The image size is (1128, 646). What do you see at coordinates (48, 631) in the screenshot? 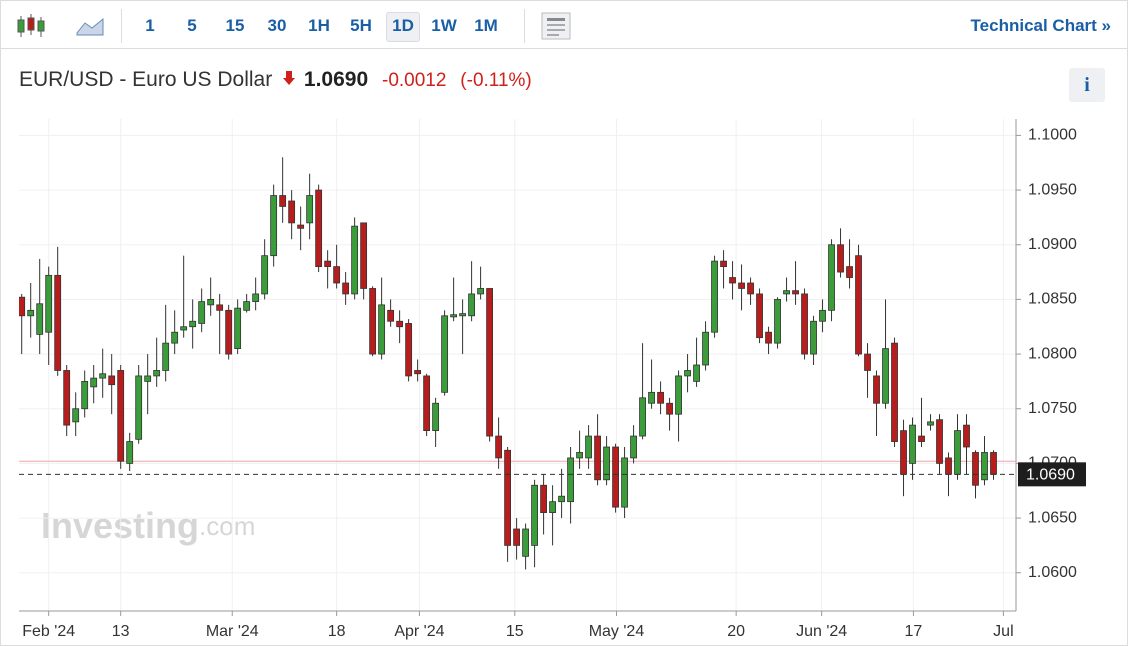
I see `x-tick-label: Feb '24` at bounding box center [48, 631].